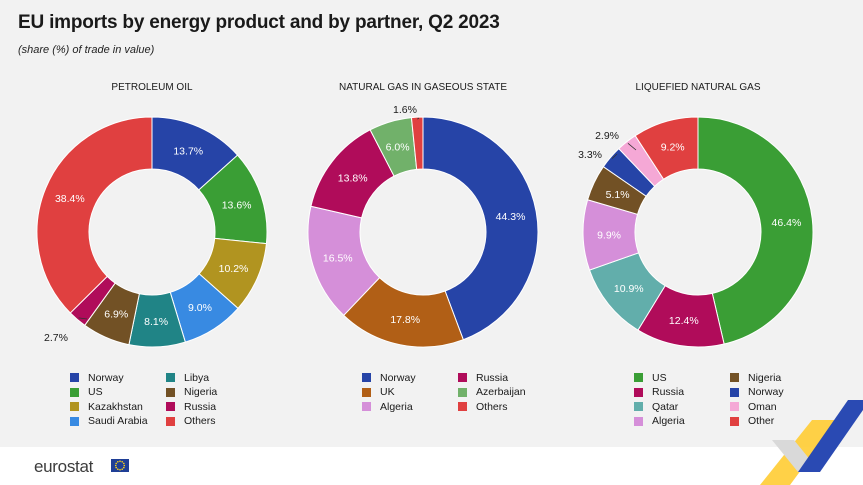  I want to click on data-label-russia: 2.7%, so click(56, 338).